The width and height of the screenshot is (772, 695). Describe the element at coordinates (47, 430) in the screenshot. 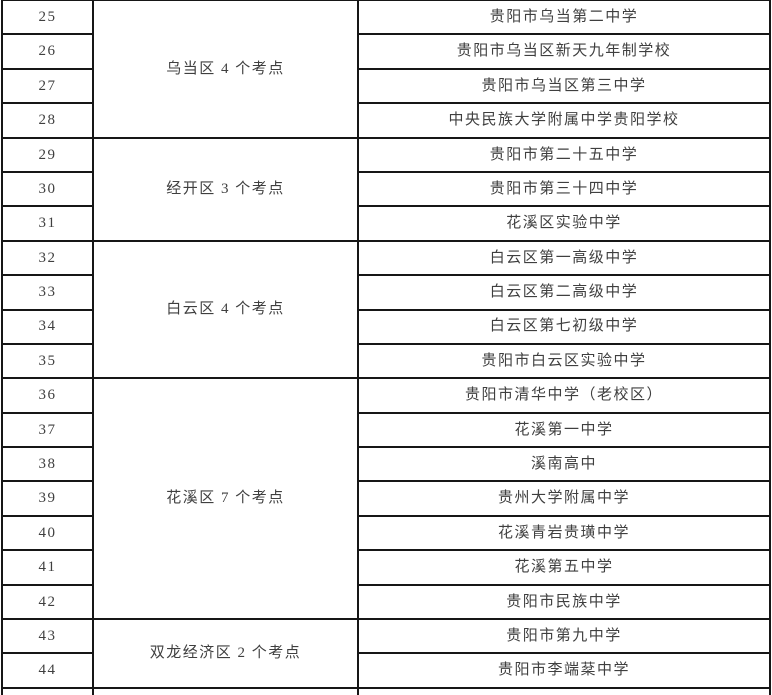

I see `row-number-cell: 37` at that location.